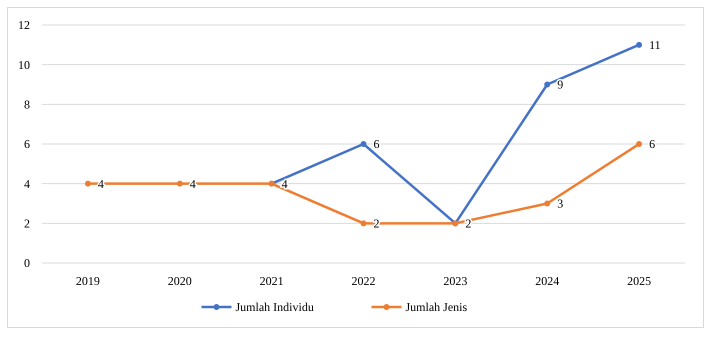 The height and width of the screenshot is (340, 712). I want to click on y-tick-label: 0, so click(27, 263).